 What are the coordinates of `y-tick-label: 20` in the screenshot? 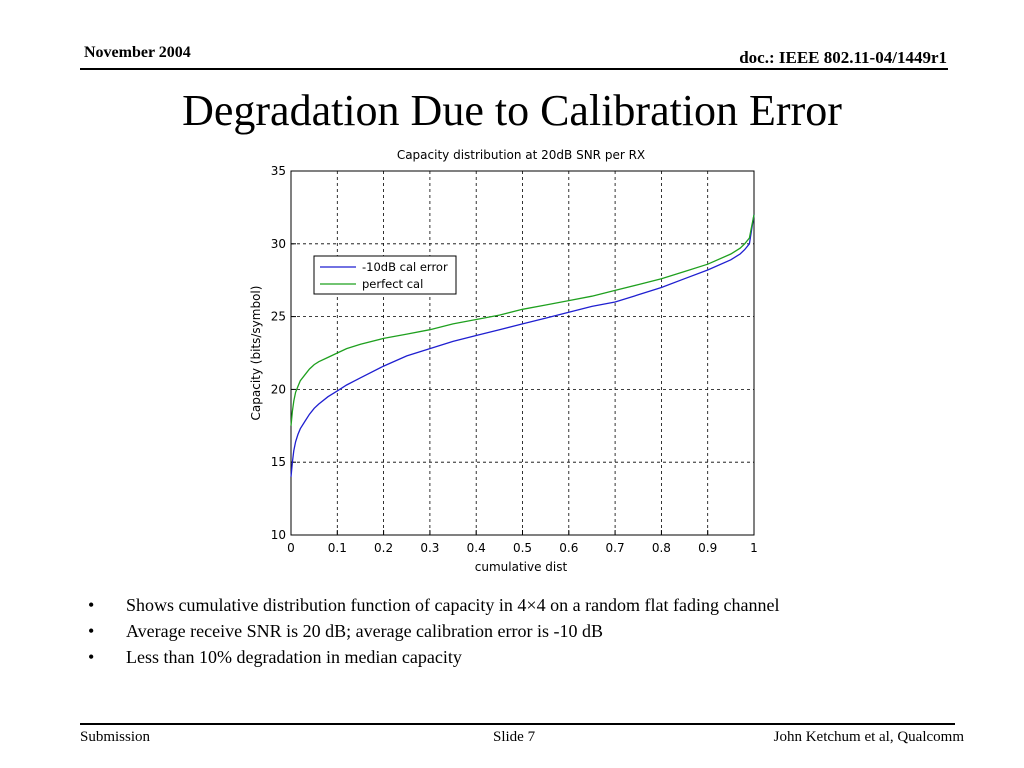 It's located at (278, 389).